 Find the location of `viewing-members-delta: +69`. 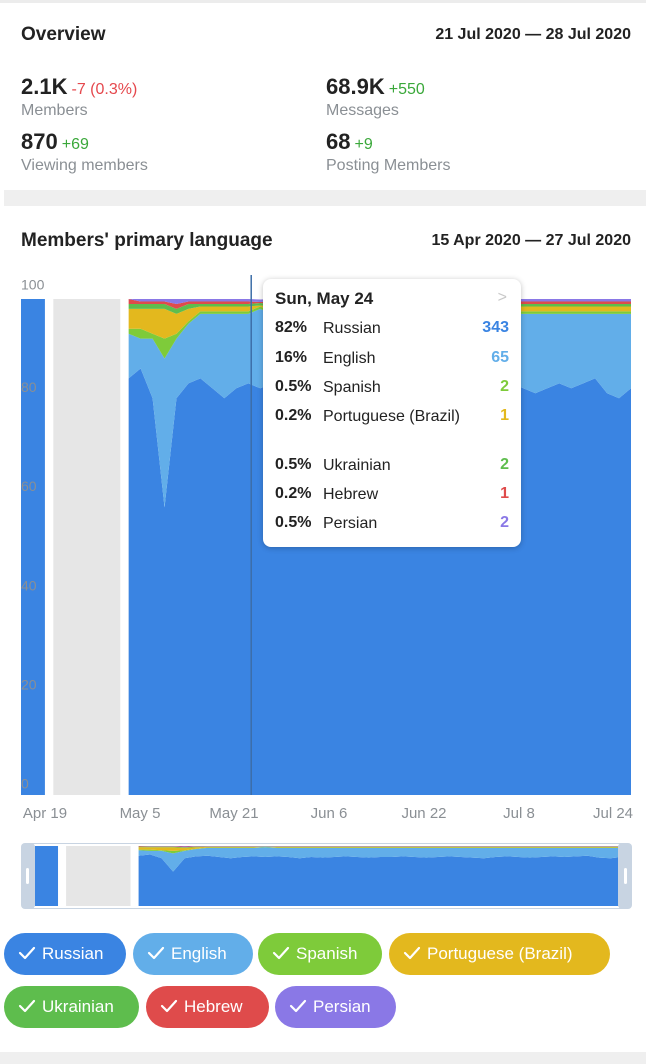

viewing-members-delta: +69 is located at coordinates (75, 144).